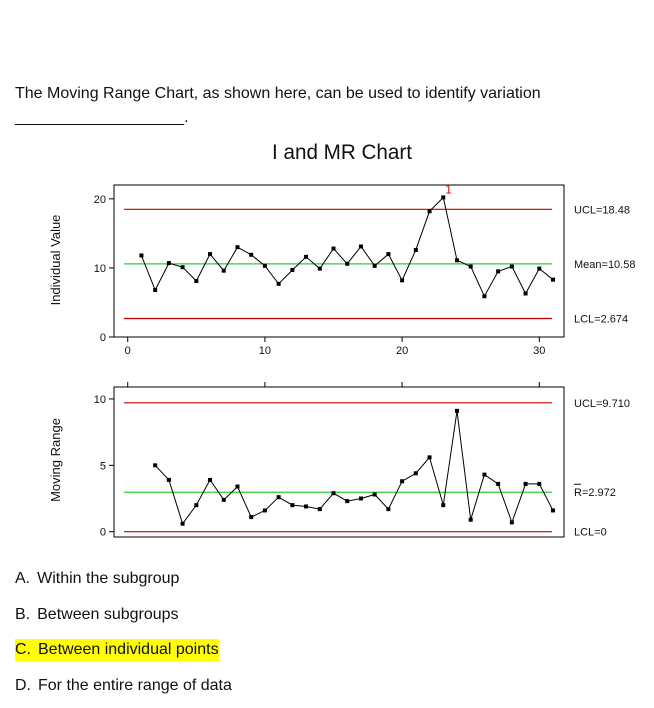 The height and width of the screenshot is (708, 654). What do you see at coordinates (102, 117) in the screenshot?
I see `answer-blank: ___________________.` at bounding box center [102, 117].